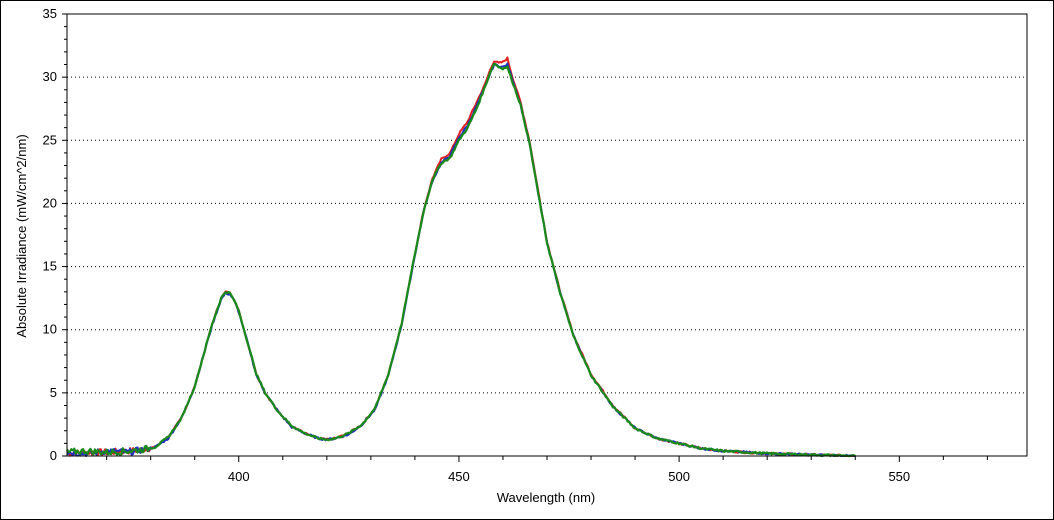 Image resolution: width=1054 pixels, height=520 pixels. Describe the element at coordinates (239, 476) in the screenshot. I see `x-tick-label: 400` at that location.